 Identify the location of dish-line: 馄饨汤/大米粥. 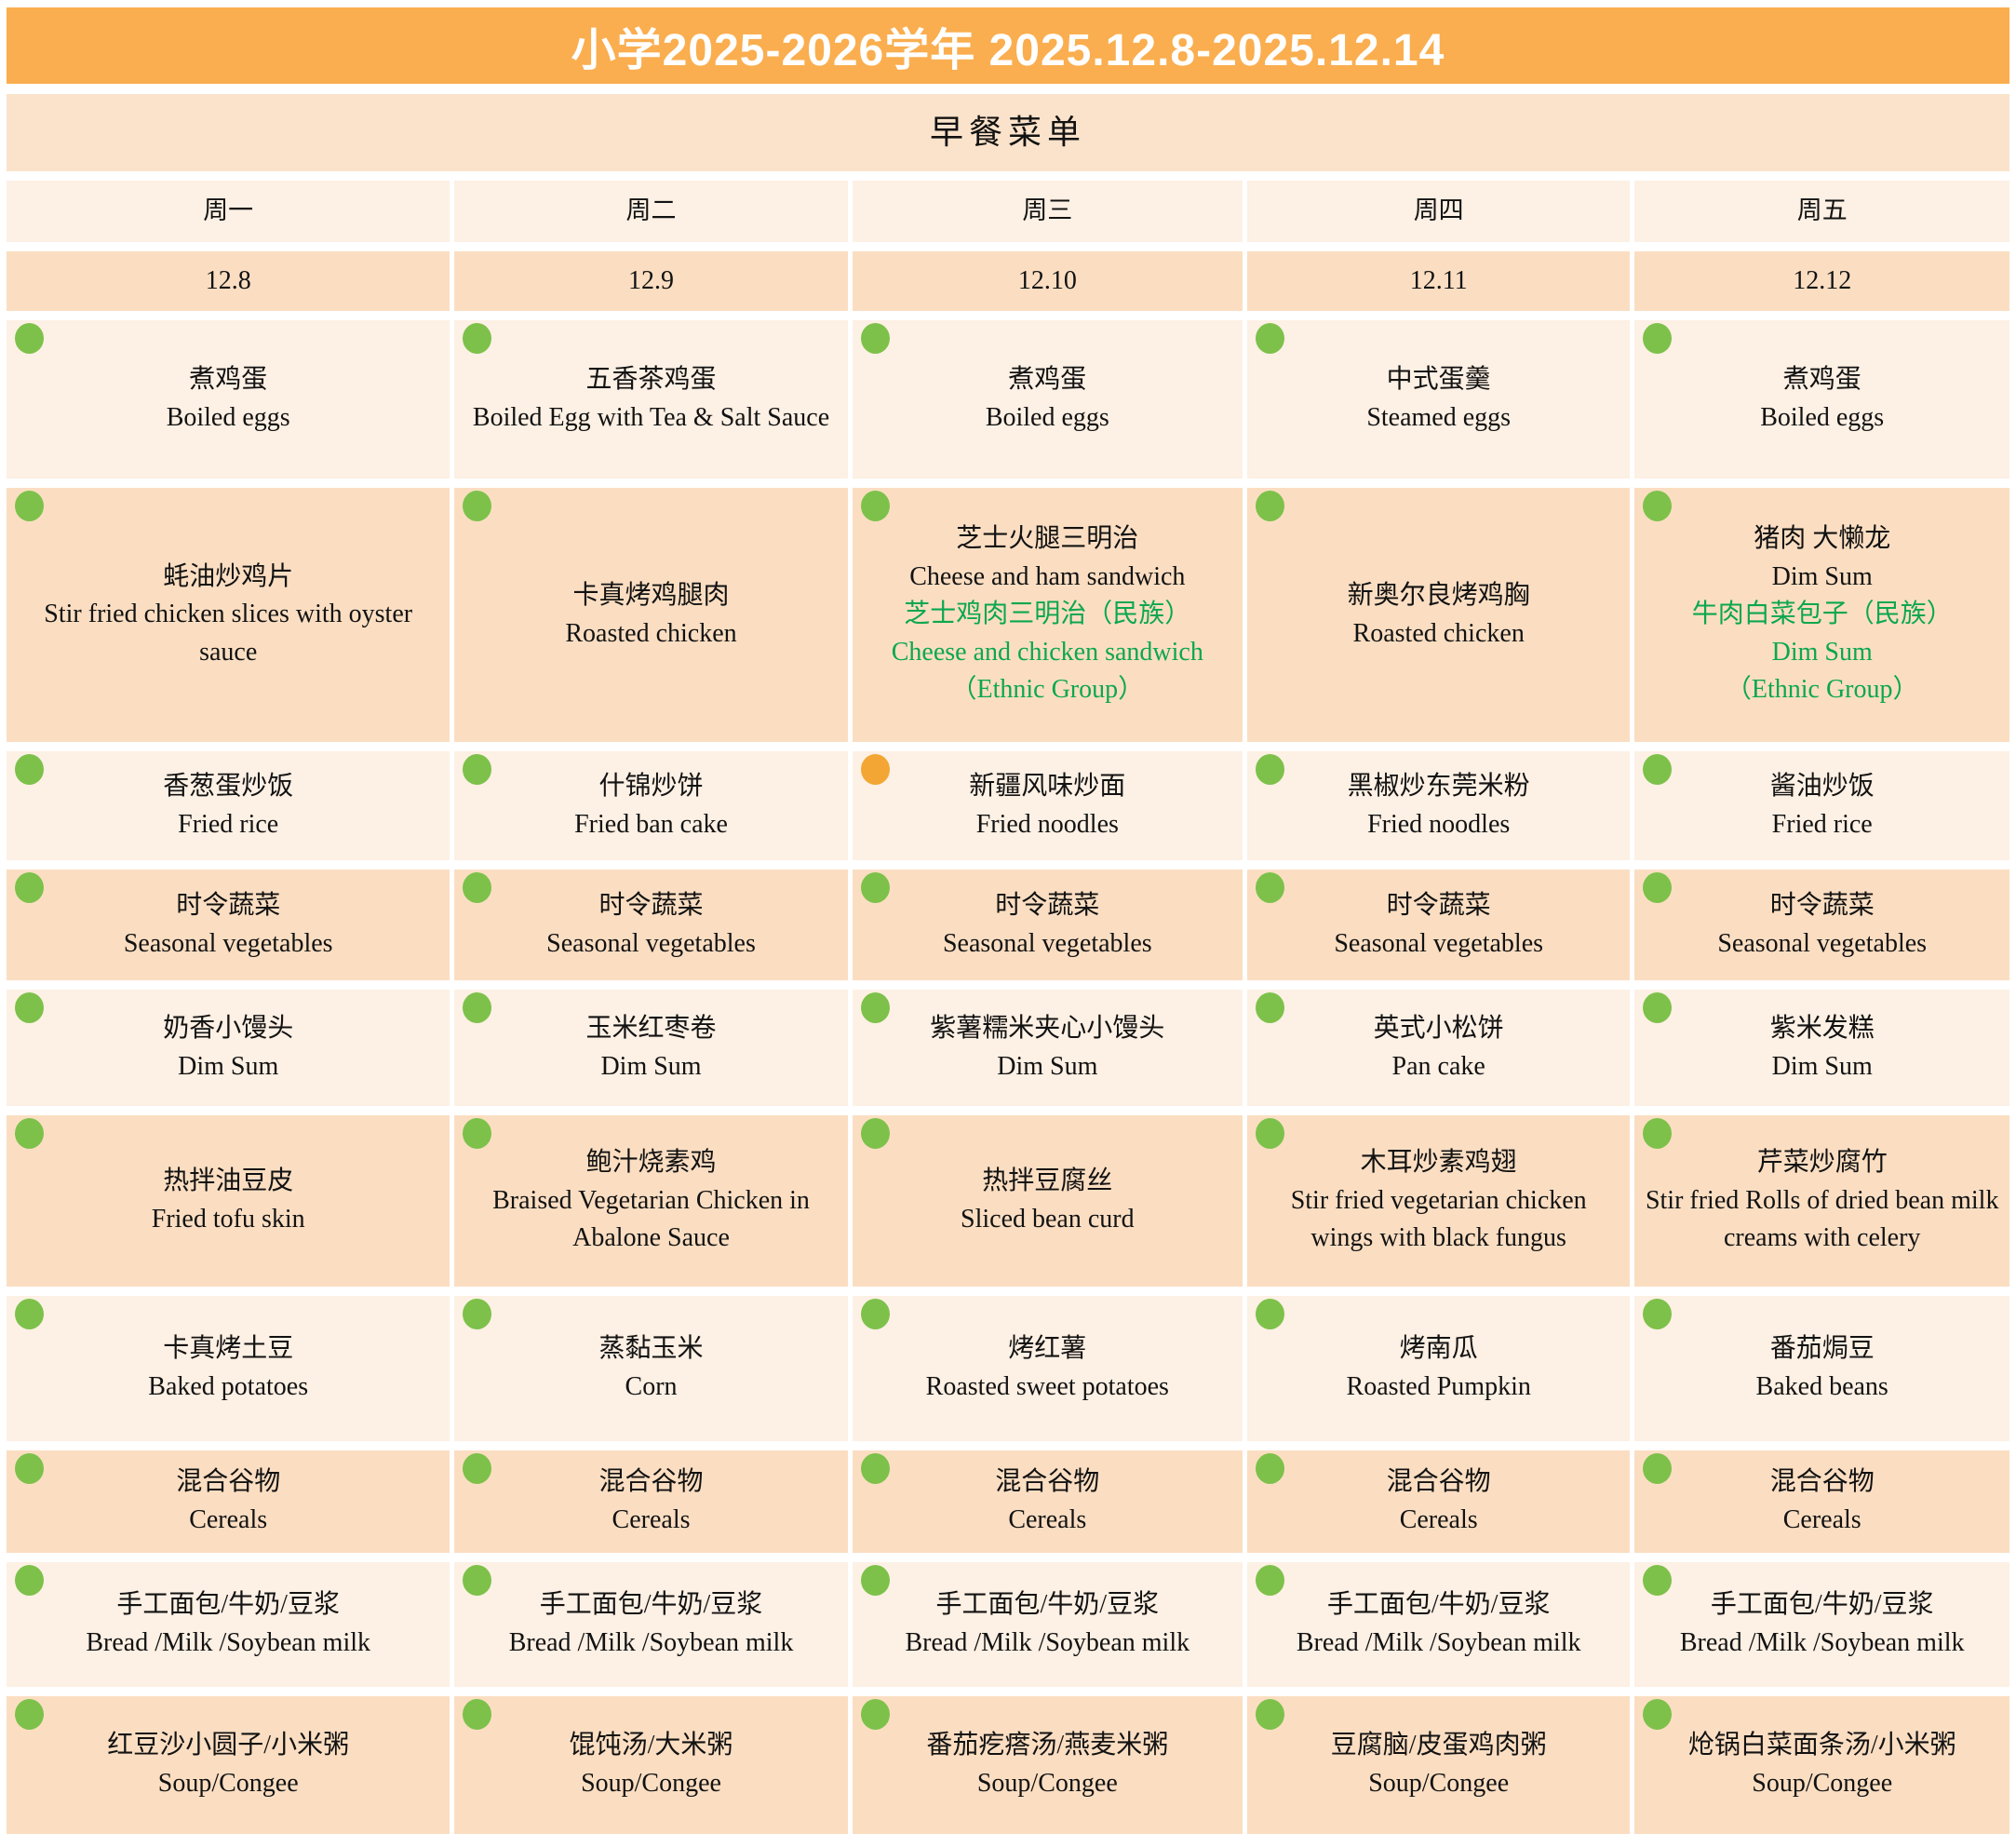
(651, 1745).